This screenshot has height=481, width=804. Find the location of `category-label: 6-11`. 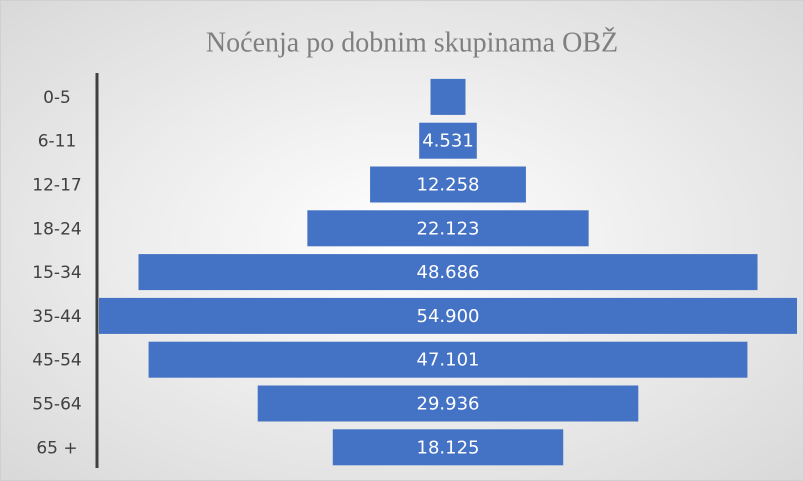

category-label: 6-11 is located at coordinates (57, 142).